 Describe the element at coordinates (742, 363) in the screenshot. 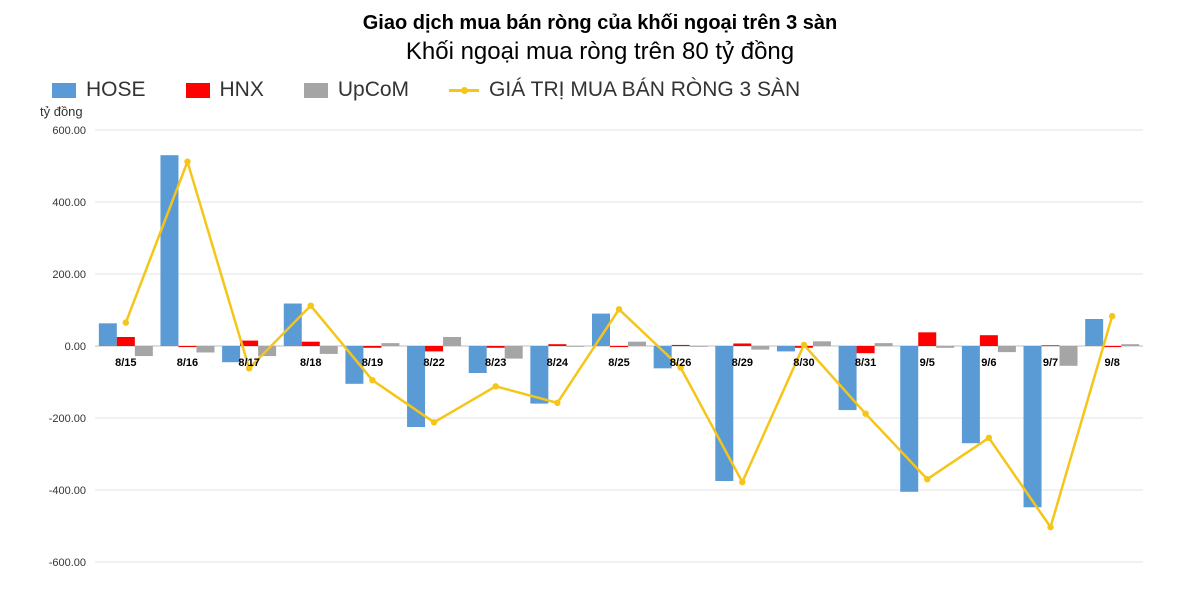

I see `x-tick-label: 8/29` at that location.